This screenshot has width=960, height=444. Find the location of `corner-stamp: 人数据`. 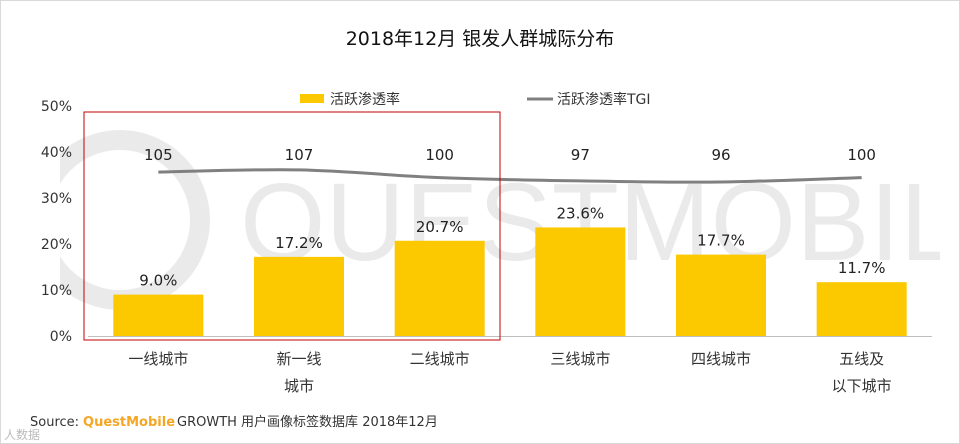

corner-stamp: 人数据 is located at coordinates (22, 435).